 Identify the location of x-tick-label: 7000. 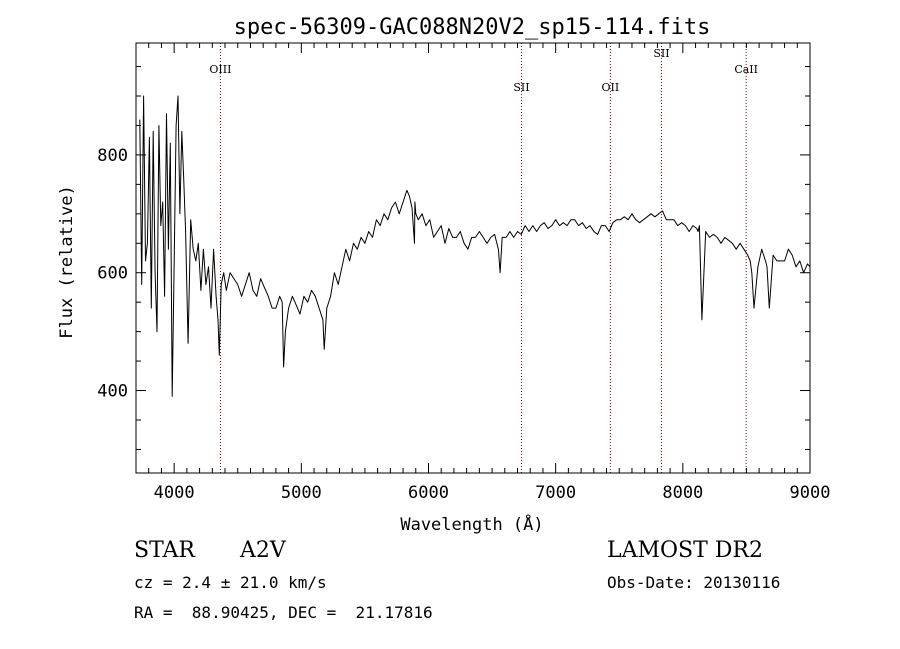
(555, 493).